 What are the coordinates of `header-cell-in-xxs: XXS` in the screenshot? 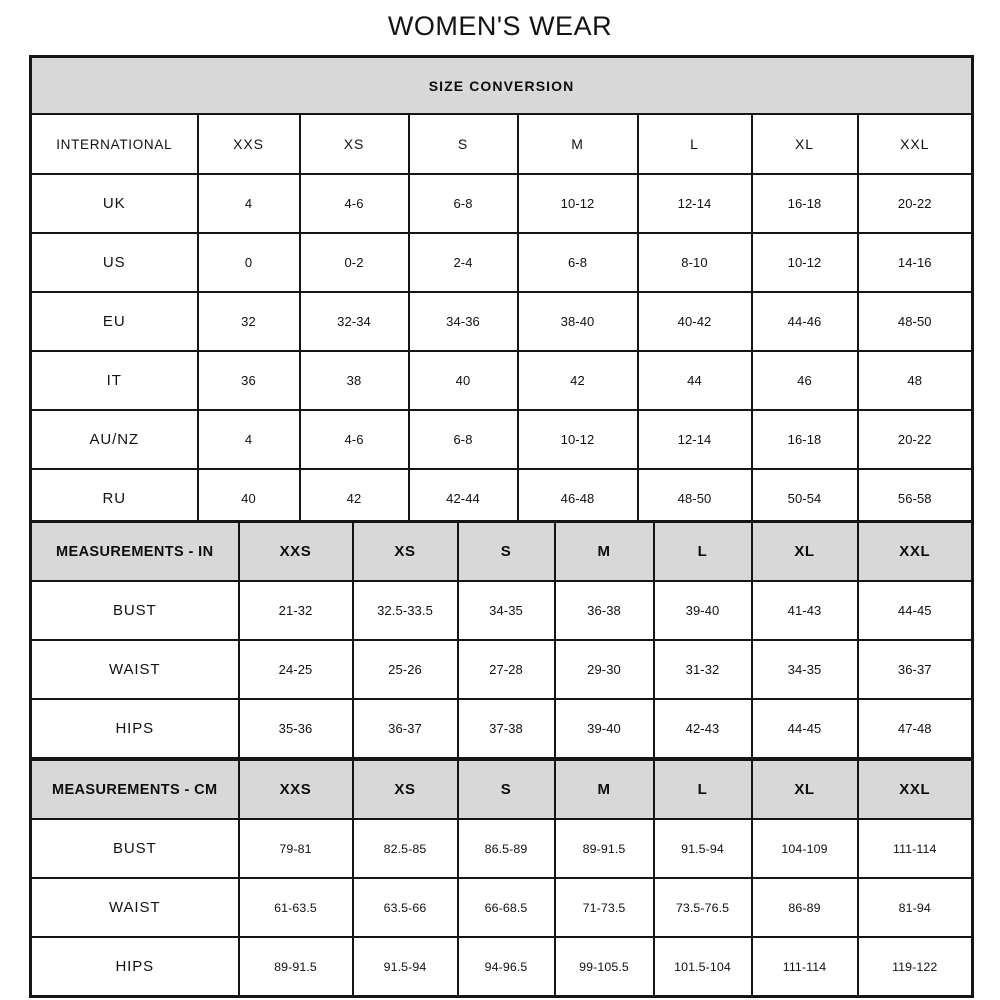 It's located at (295, 551).